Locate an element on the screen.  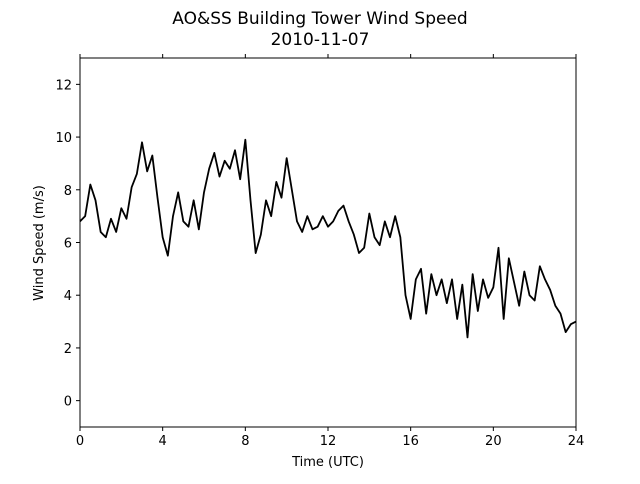
chart-subtitle: 2010-11-07 is located at coordinates (320, 40).